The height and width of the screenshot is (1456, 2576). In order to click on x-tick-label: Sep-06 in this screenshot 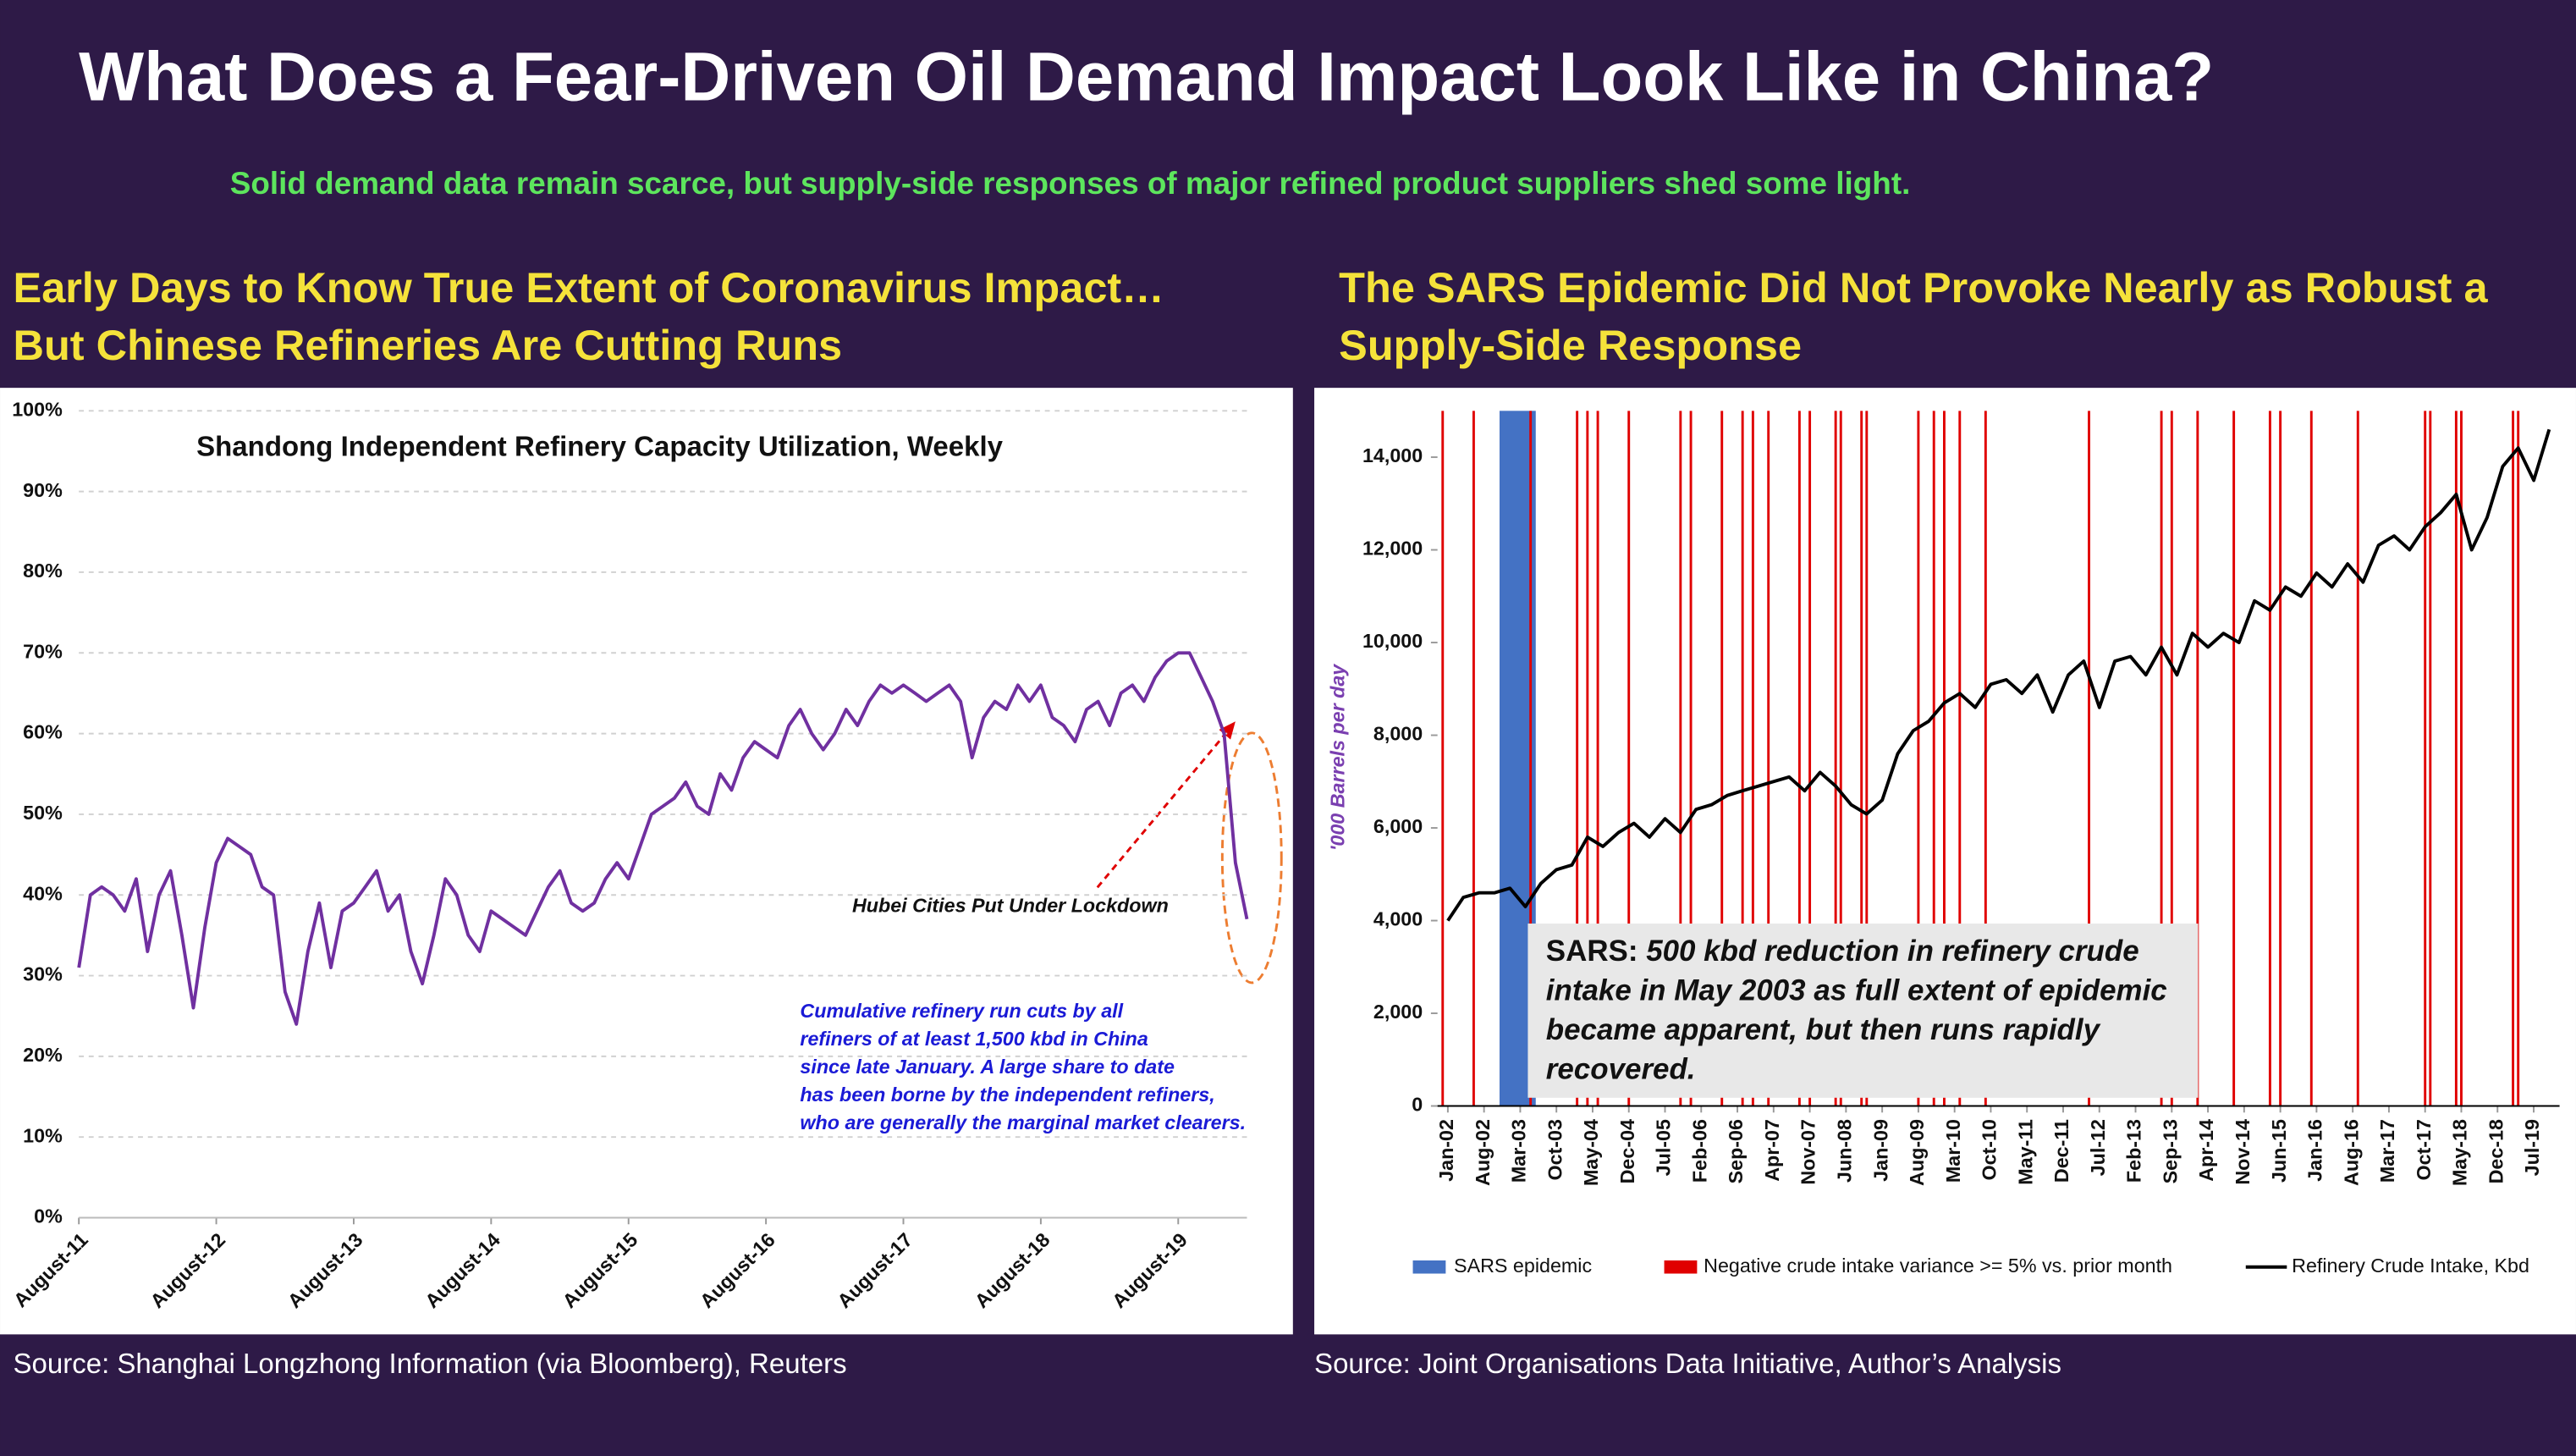, I will do `click(1736, 1151)`.